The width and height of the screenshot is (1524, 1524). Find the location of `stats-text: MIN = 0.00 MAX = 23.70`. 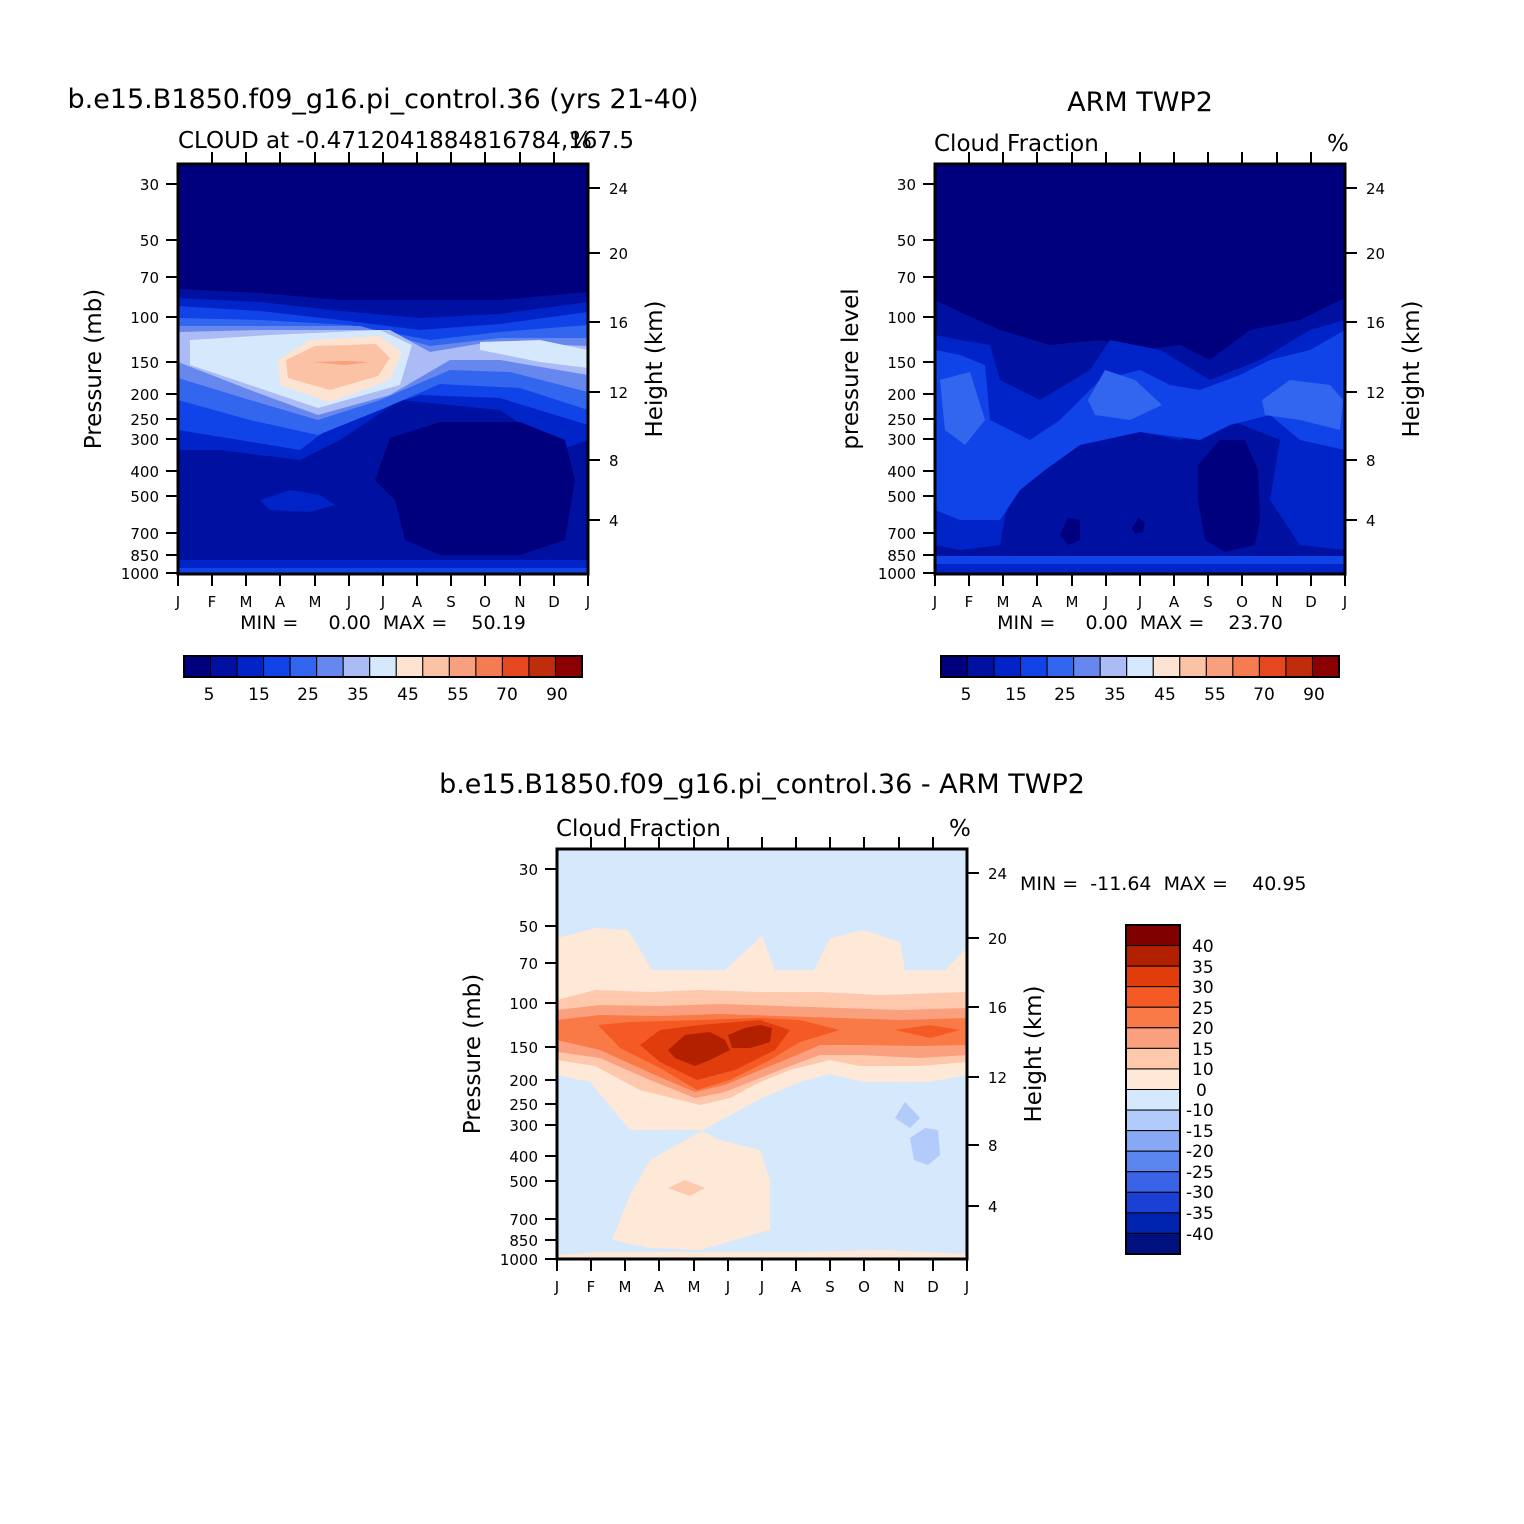

stats-text: MIN = 0.00 MAX = 23.70 is located at coordinates (1140, 623).